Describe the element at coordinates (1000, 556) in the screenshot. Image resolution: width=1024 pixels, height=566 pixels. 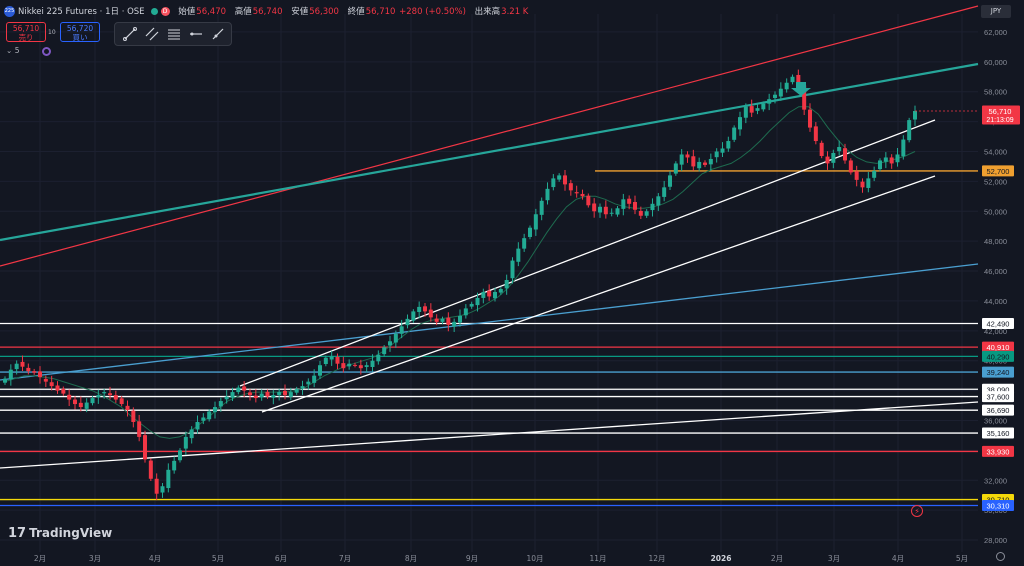
I see `gear-icon` at that location.